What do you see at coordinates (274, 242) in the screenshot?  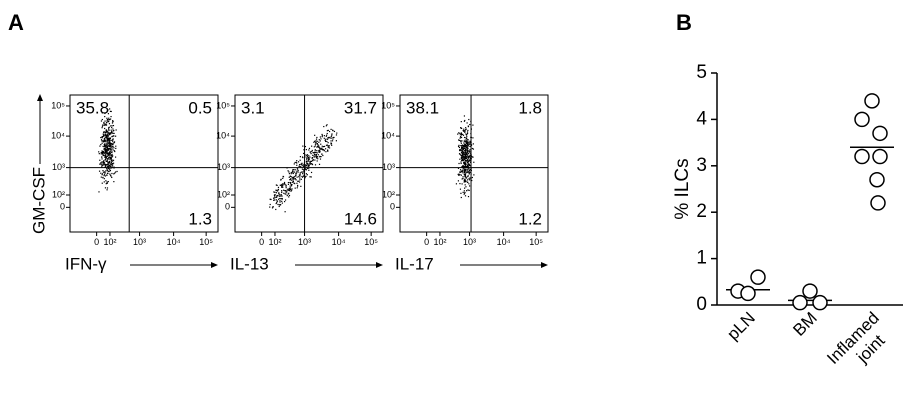 I see `x-tick-label: 10²` at bounding box center [274, 242].